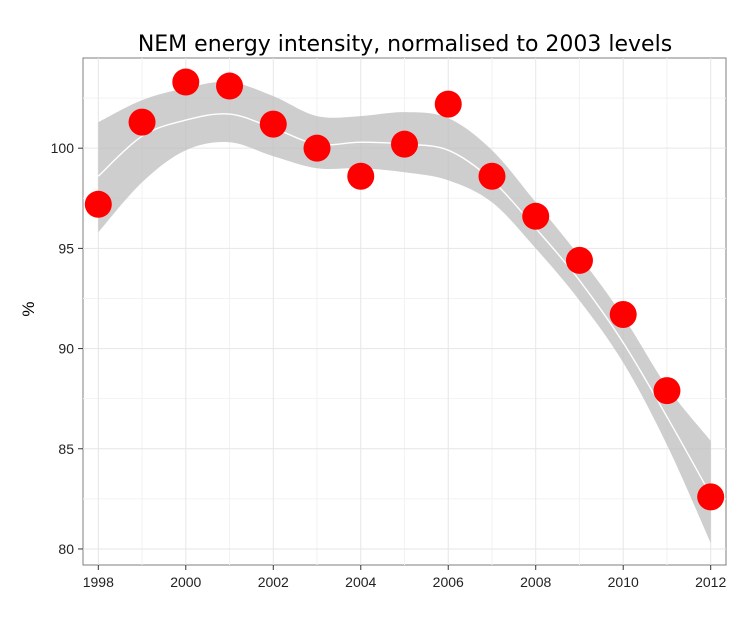  What do you see at coordinates (66, 549) in the screenshot?
I see `y-tick-label: 80` at bounding box center [66, 549].